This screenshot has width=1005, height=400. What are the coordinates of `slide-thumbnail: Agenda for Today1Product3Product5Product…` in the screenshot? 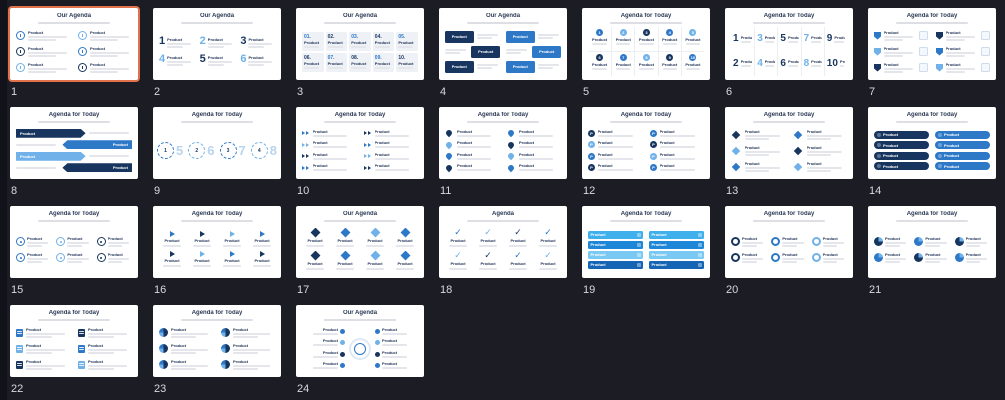 It's located at (789, 44).